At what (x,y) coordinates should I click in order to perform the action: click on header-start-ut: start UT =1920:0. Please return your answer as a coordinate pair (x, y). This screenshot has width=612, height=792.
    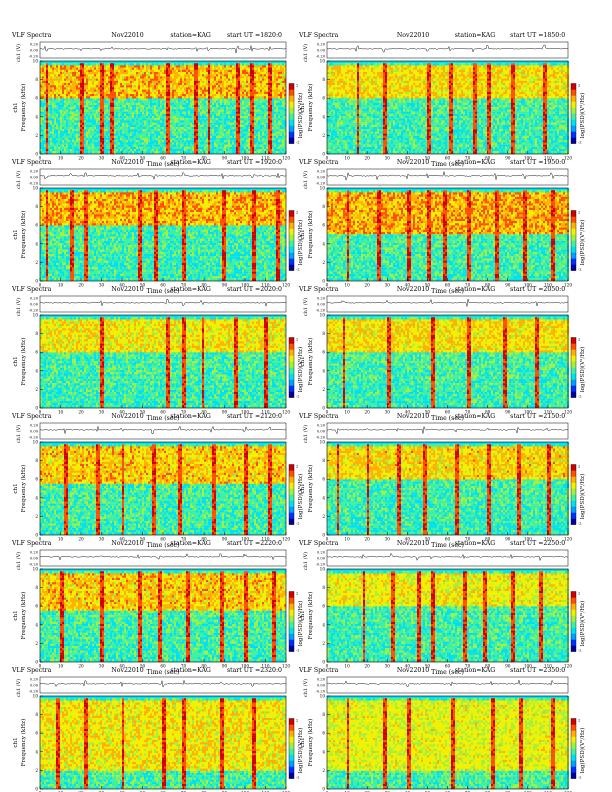
    Looking at the image, I should click on (254, 162).